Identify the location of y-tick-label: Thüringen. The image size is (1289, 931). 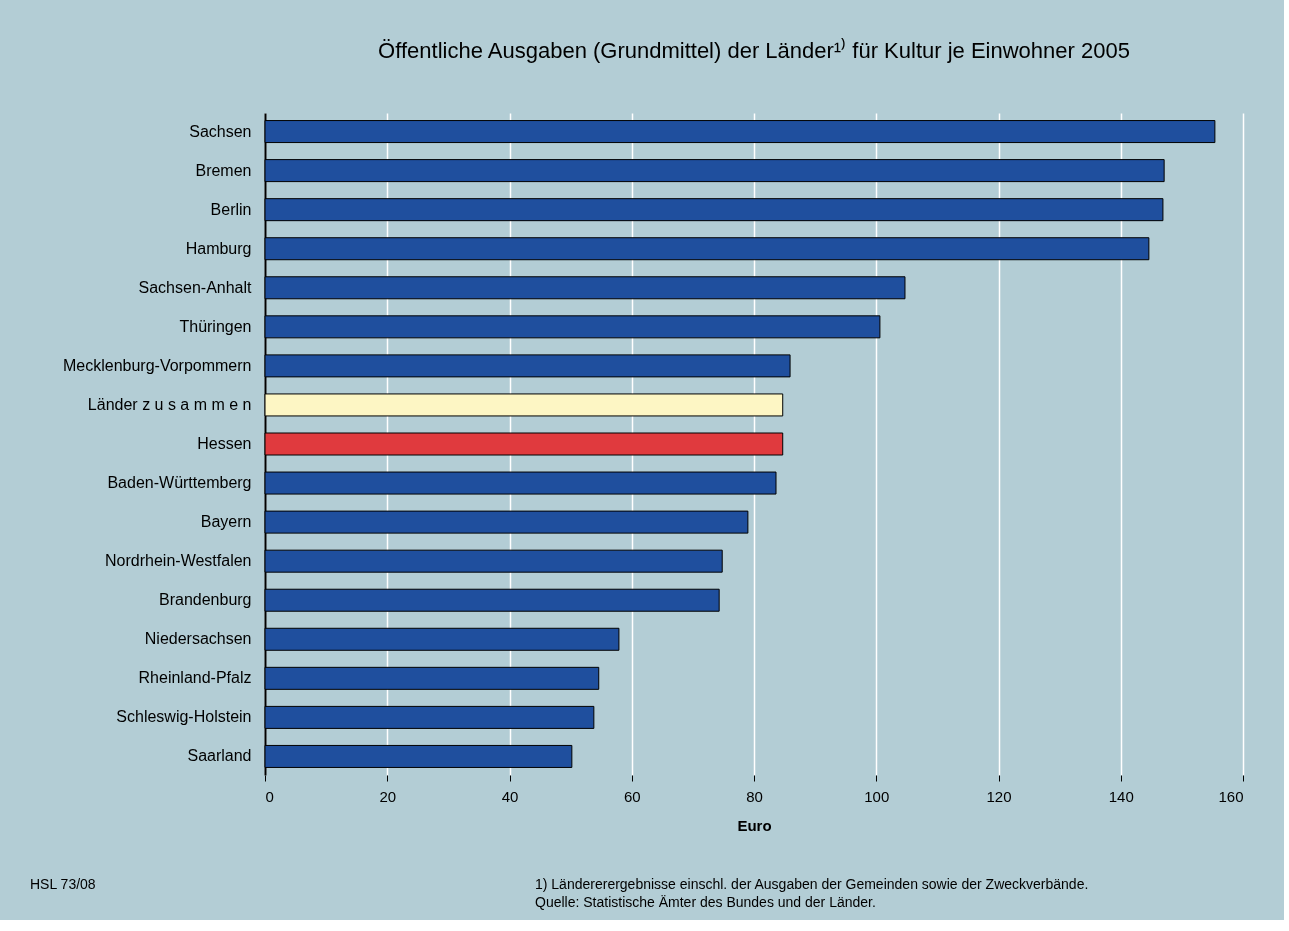
(215, 326).